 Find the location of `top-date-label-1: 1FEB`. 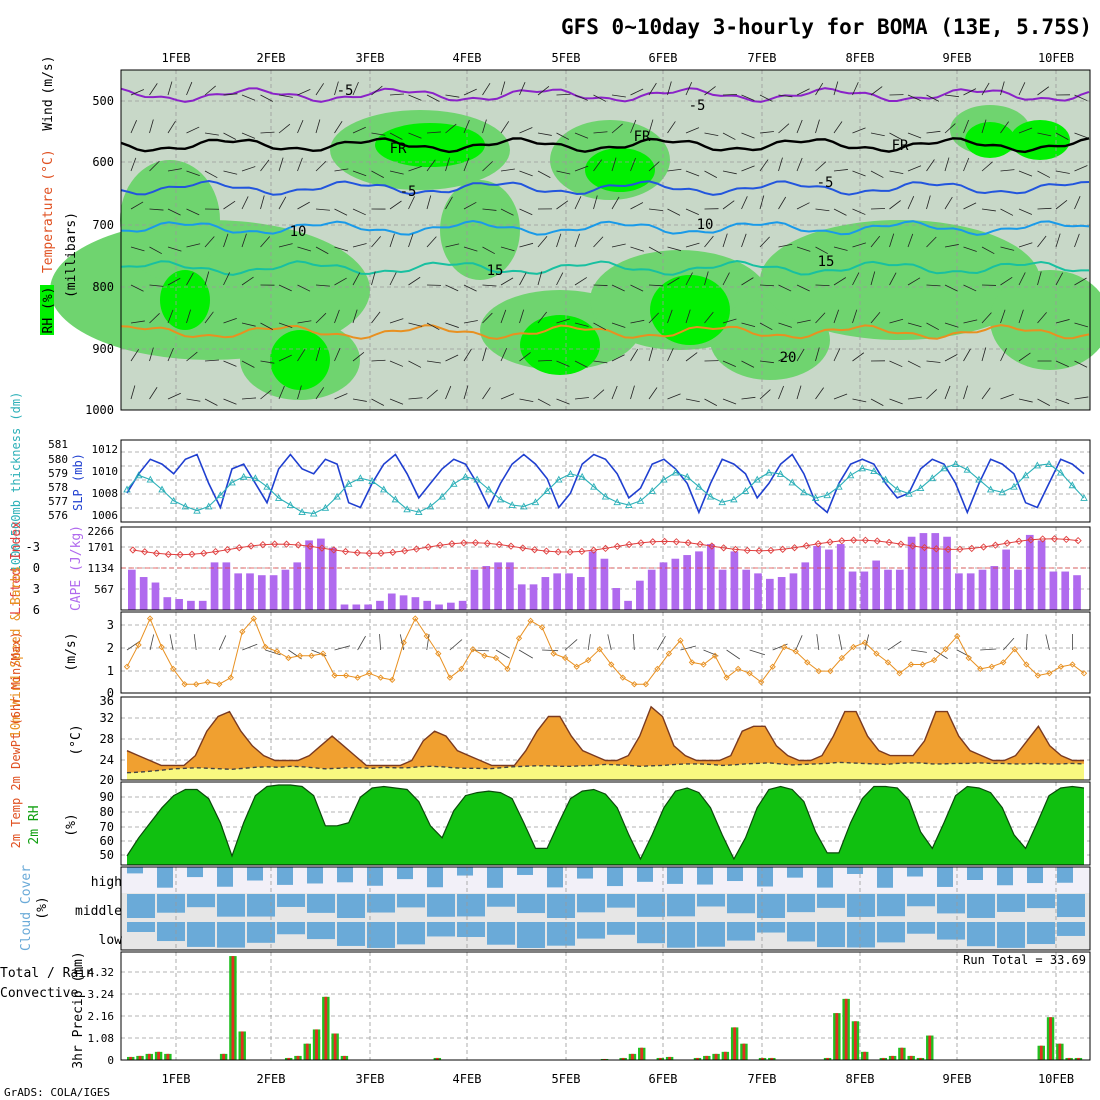

top-date-label-1: 1FEB is located at coordinates (176, 58).